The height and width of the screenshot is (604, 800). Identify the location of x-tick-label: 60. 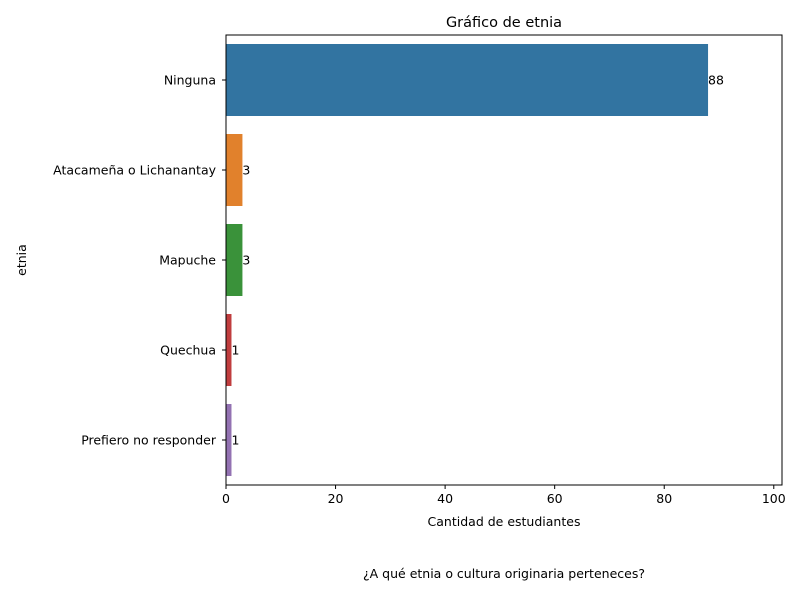
(555, 498).